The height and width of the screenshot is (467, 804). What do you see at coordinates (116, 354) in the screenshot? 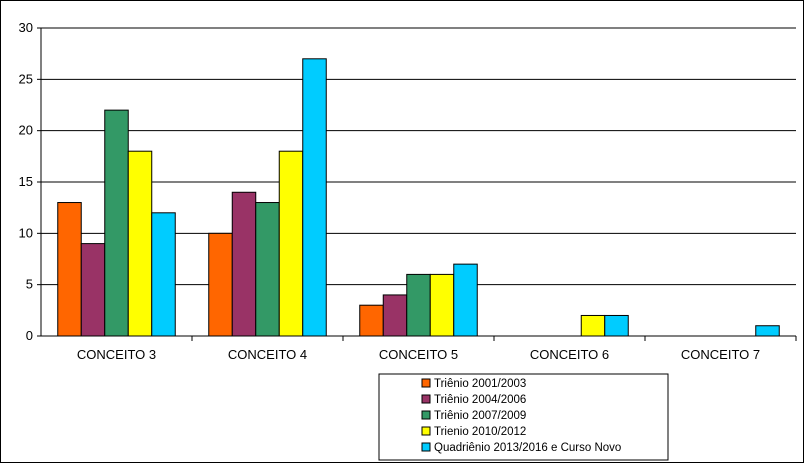
I see `x-tick-label: CONCEITO 3` at bounding box center [116, 354].